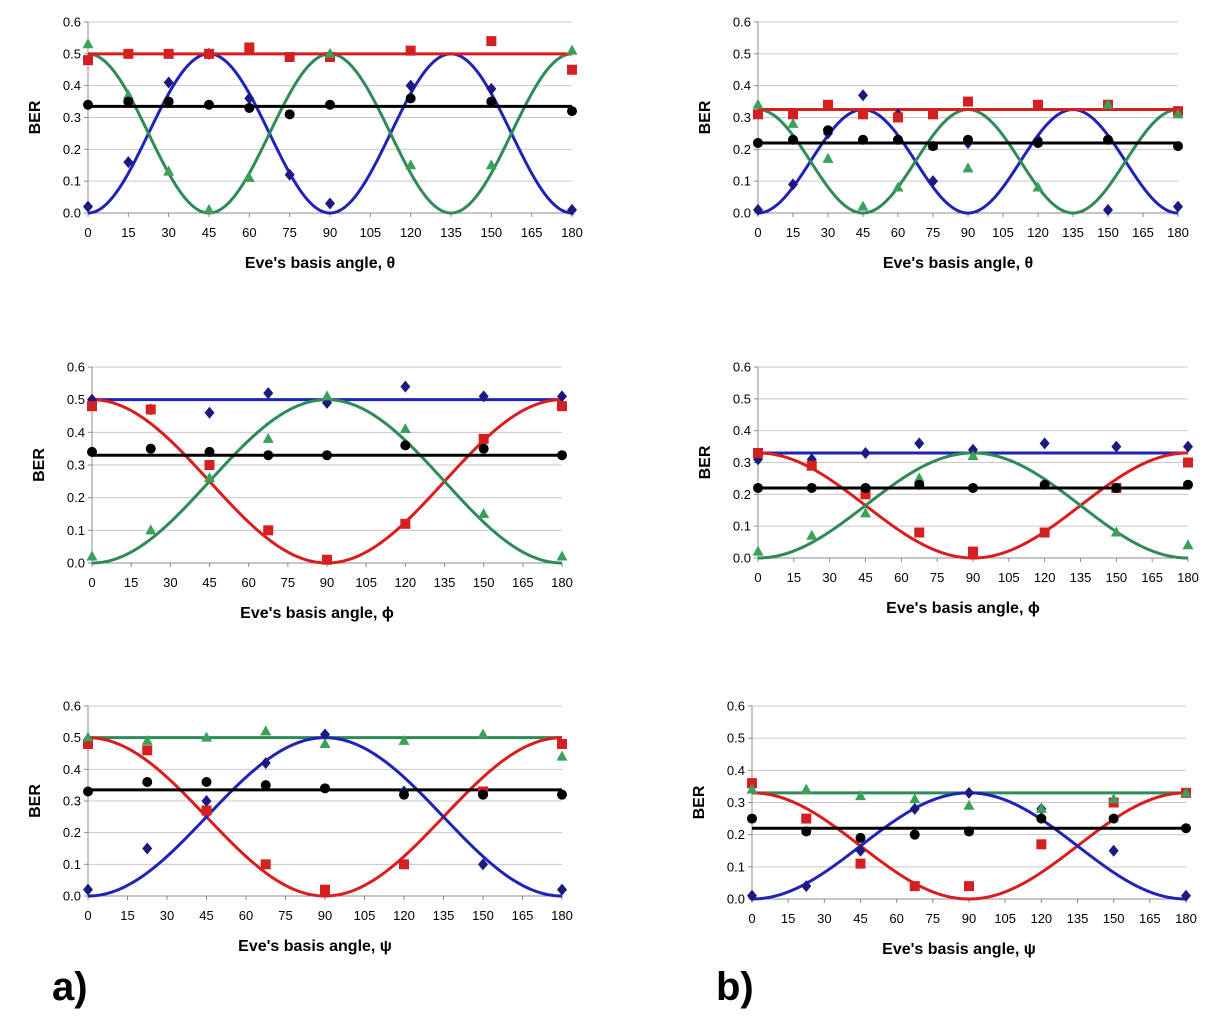 This screenshot has width=1214, height=1017. What do you see at coordinates (317, 613) in the screenshot?
I see `a2-x-axis-label: Eve's basis angle, ϕ` at bounding box center [317, 613].